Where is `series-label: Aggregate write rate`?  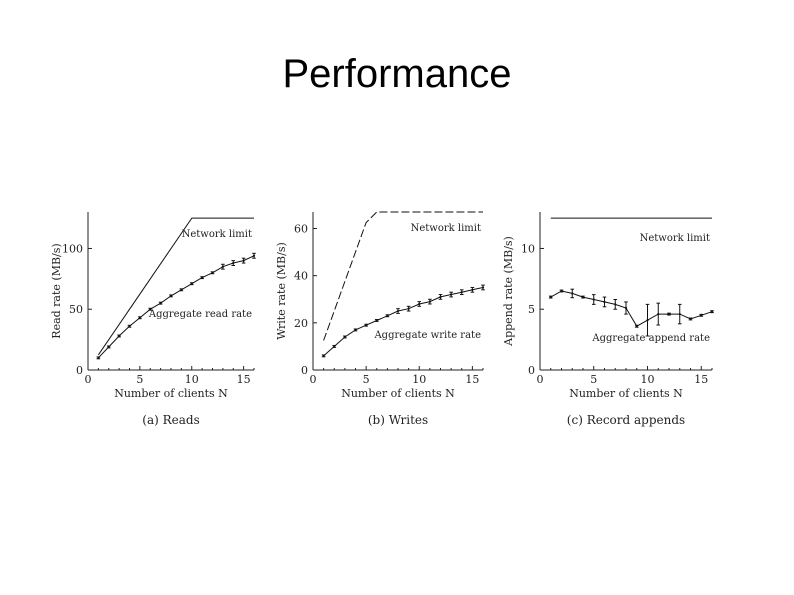
series-label: Aggregate write rate is located at coordinates (427, 335).